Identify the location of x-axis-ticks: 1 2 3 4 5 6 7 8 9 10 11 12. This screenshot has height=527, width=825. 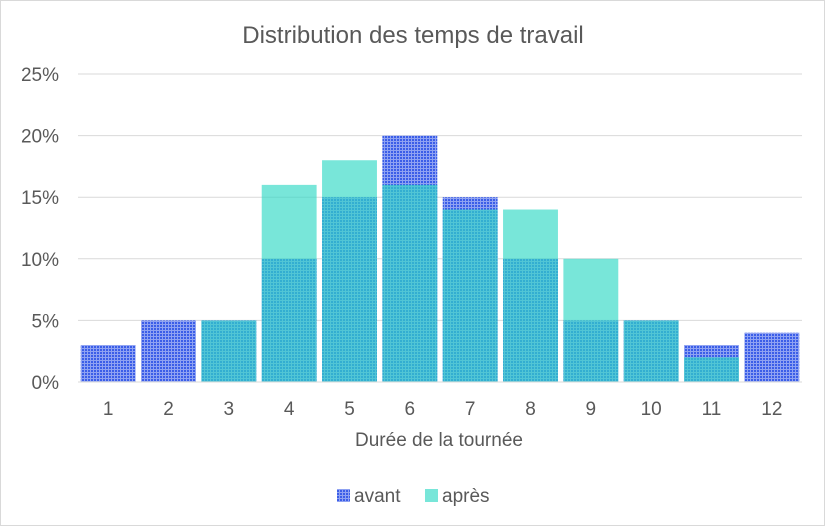
(443, 409).